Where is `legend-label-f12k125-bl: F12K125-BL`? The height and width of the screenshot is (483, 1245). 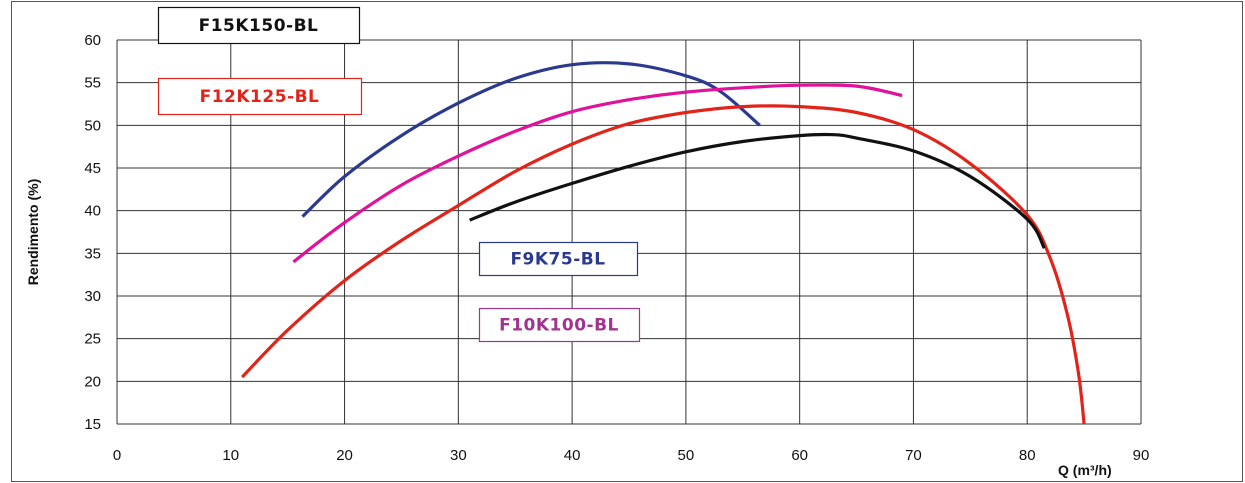
legend-label-f12k125-bl: F12K125-BL is located at coordinates (260, 96).